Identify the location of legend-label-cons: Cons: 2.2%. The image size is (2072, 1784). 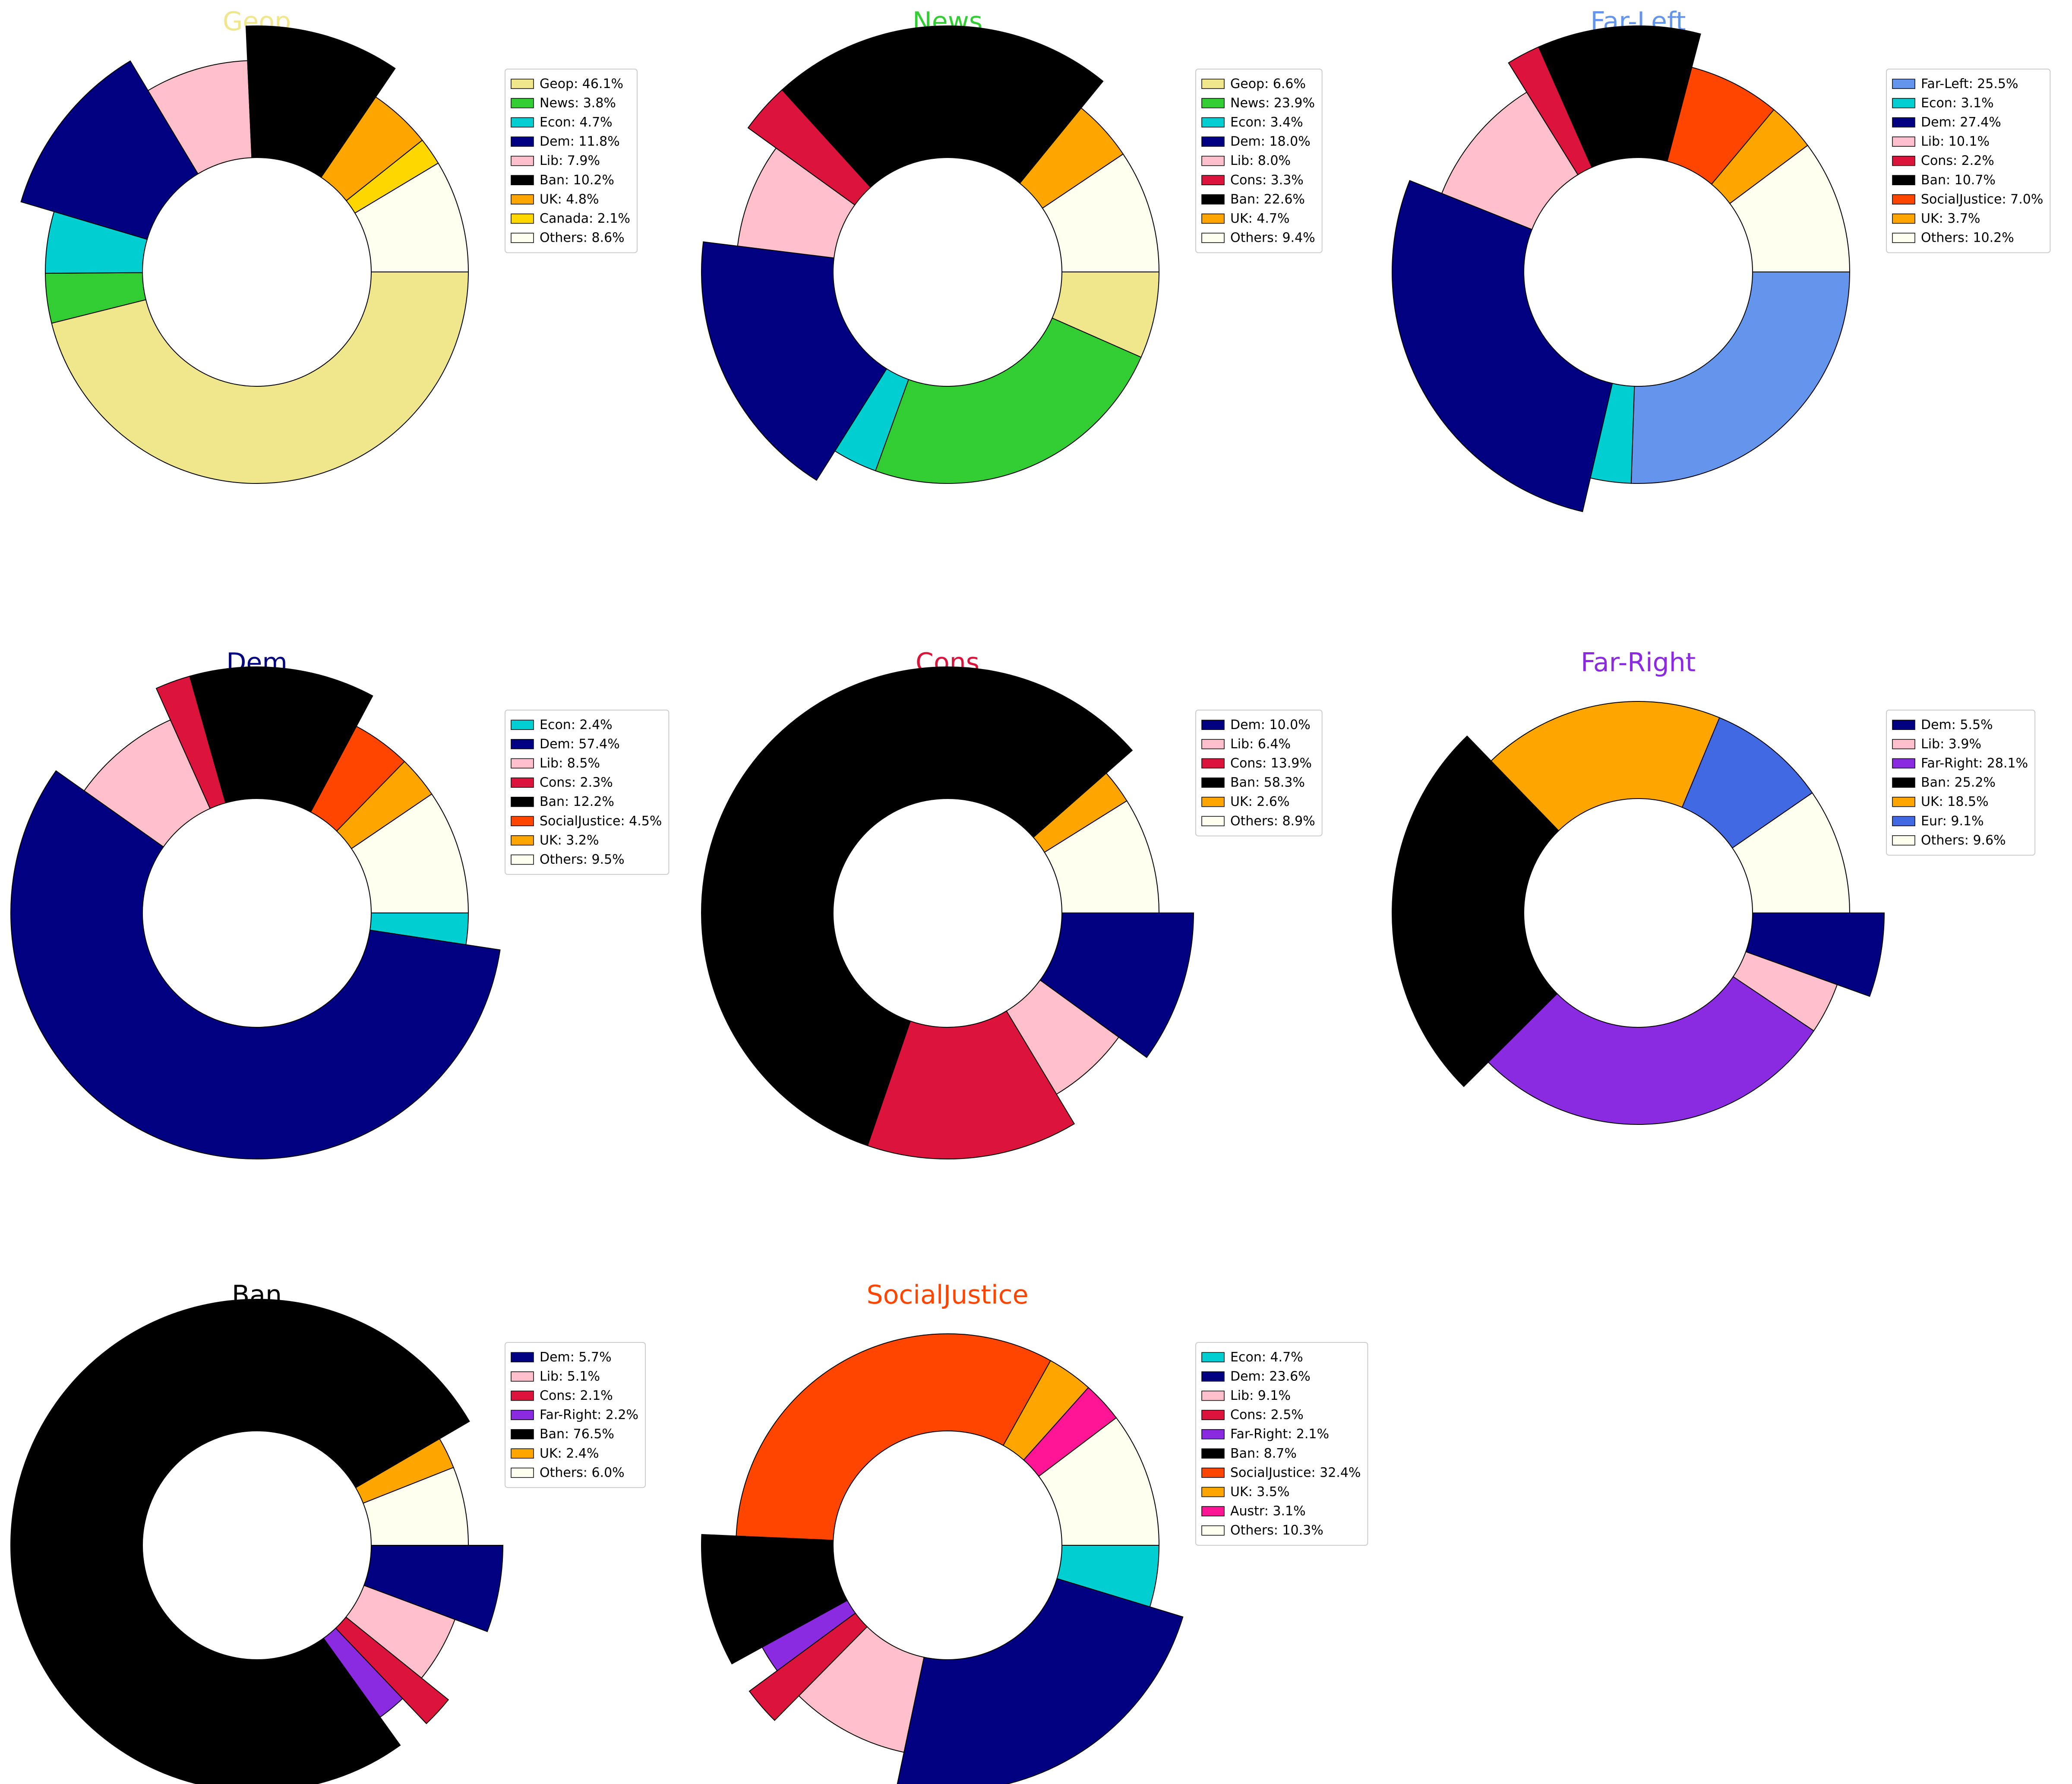
(1957, 161).